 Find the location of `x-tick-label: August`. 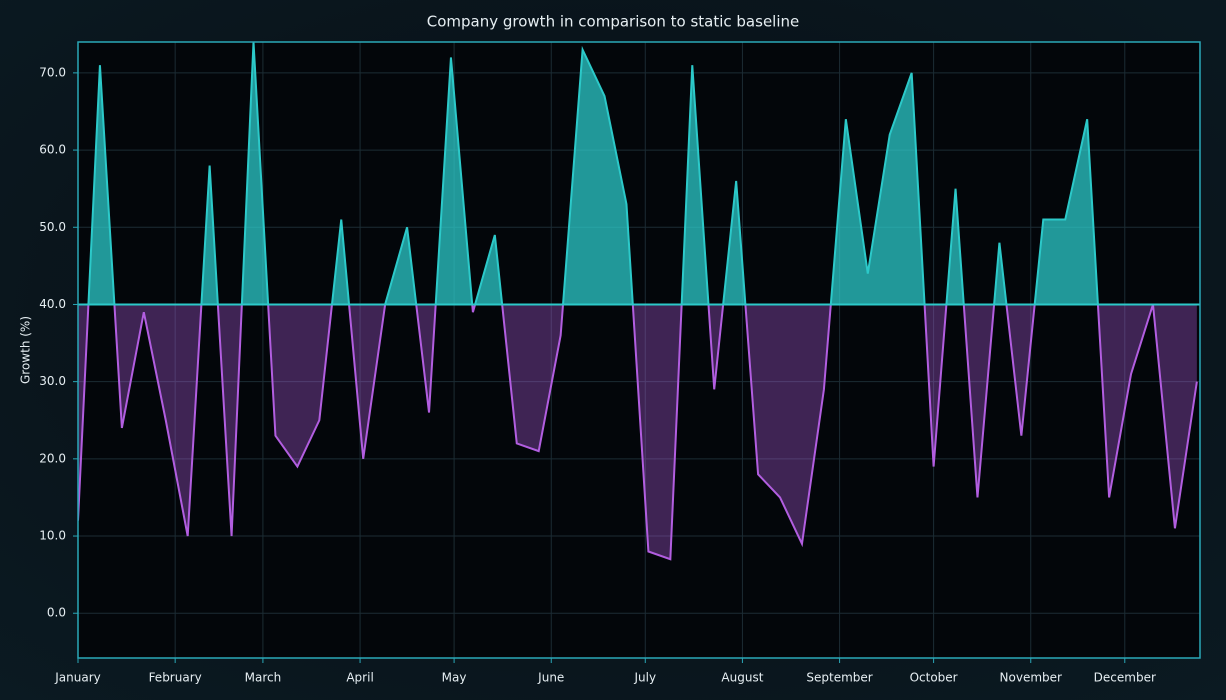

x-tick-label: August is located at coordinates (742, 678).